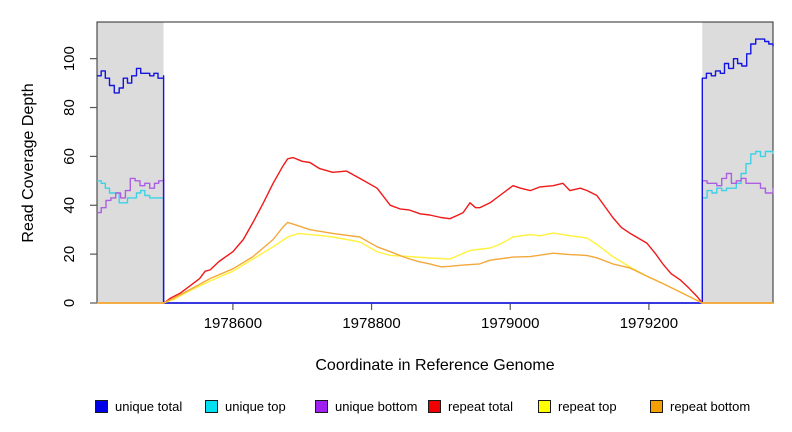 This screenshot has height=432, width=792. I want to click on y-tick-label: 40, so click(69, 205).